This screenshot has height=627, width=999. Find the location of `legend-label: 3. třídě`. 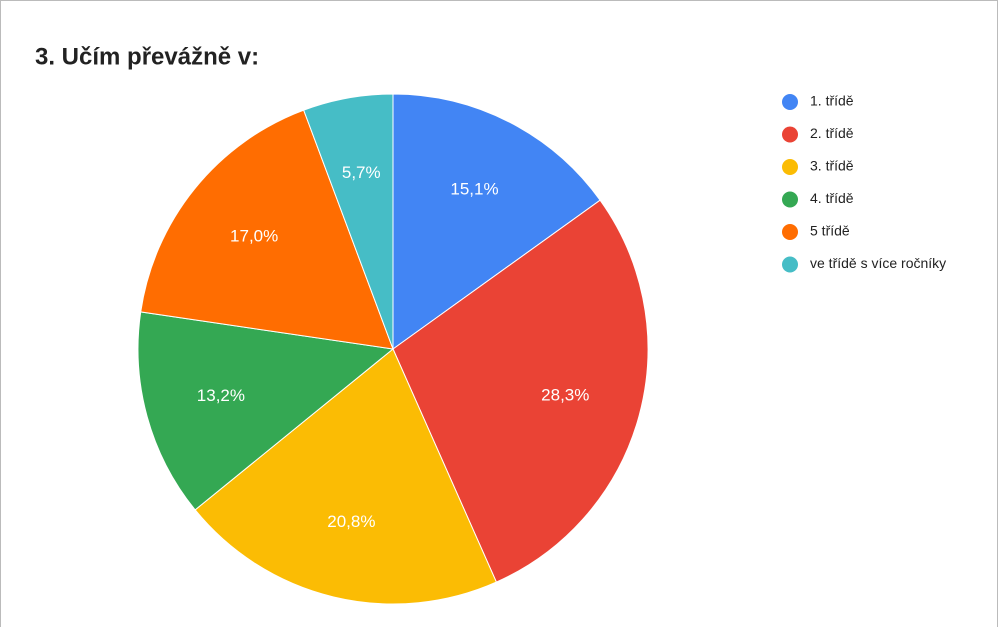

legend-label: 3. třídě is located at coordinates (832, 166).